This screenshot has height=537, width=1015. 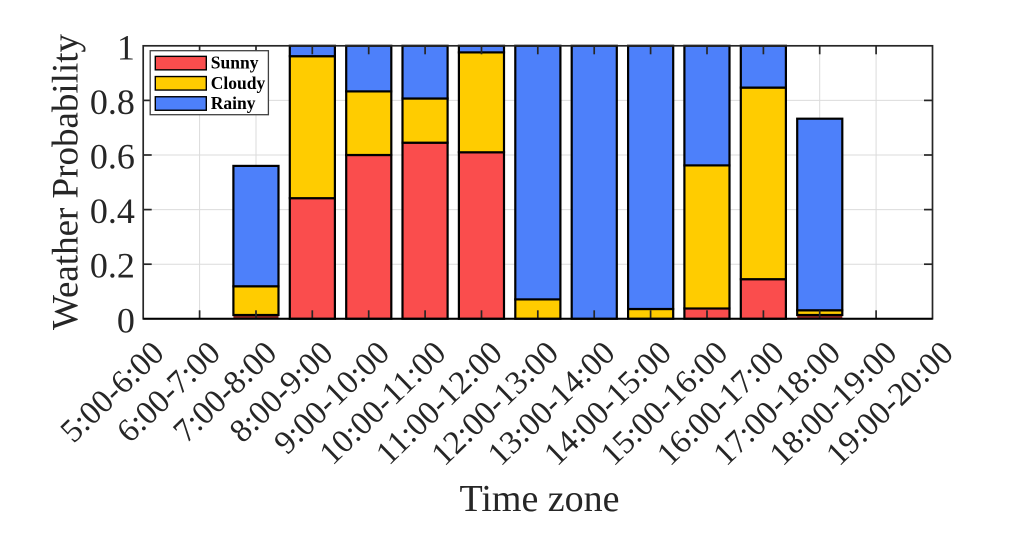 What do you see at coordinates (112, 266) in the screenshot?
I see `svg-text: 0.2` at bounding box center [112, 266].